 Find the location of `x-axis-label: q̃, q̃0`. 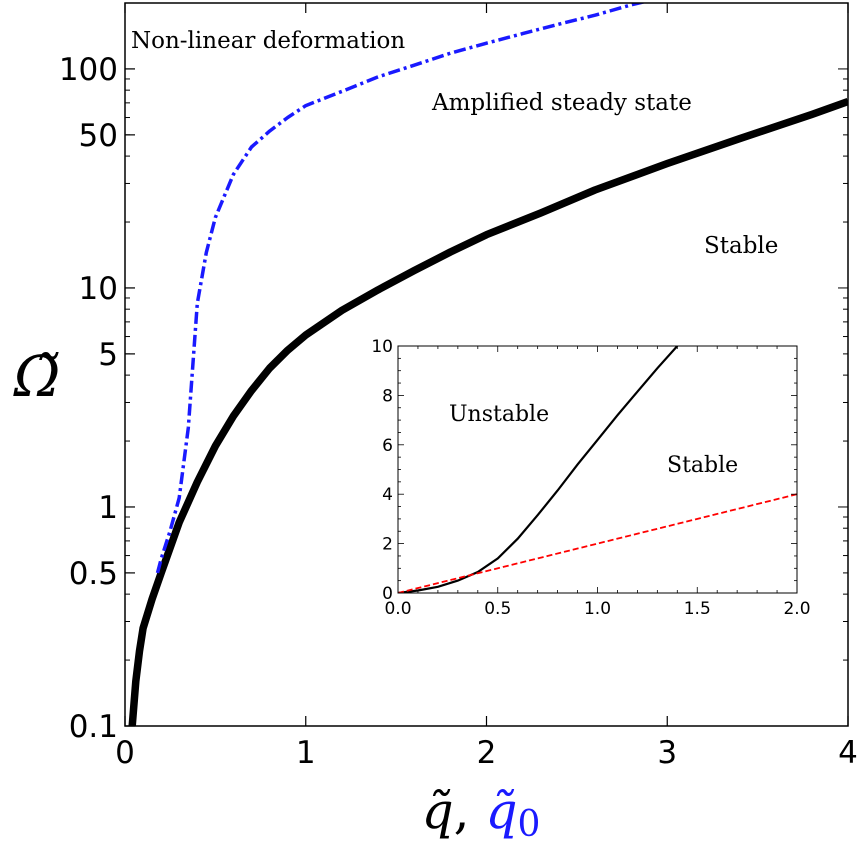

x-axis-label: q̃, q̃0 is located at coordinates (481, 813).